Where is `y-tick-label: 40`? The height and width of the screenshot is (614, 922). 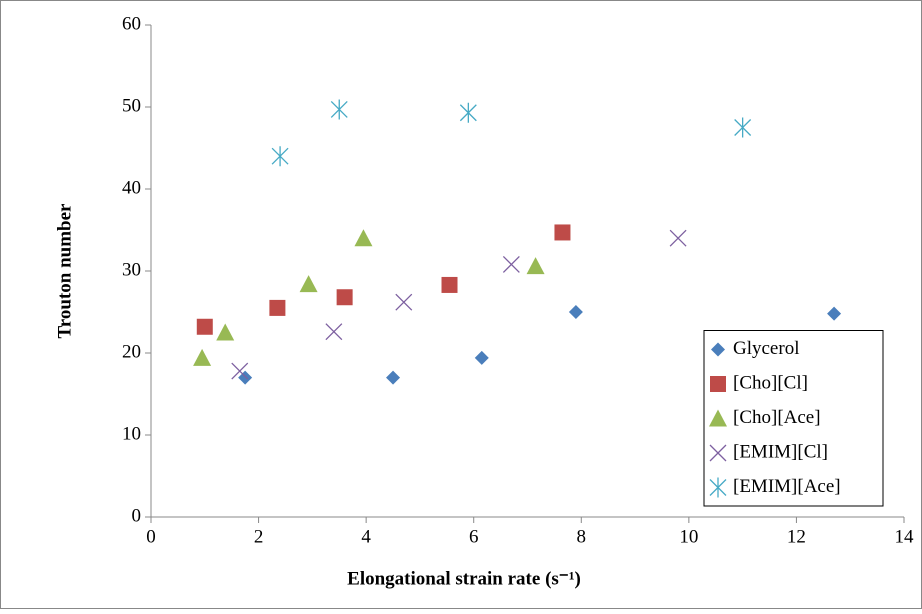
y-tick-label: 40 is located at coordinates (131, 187).